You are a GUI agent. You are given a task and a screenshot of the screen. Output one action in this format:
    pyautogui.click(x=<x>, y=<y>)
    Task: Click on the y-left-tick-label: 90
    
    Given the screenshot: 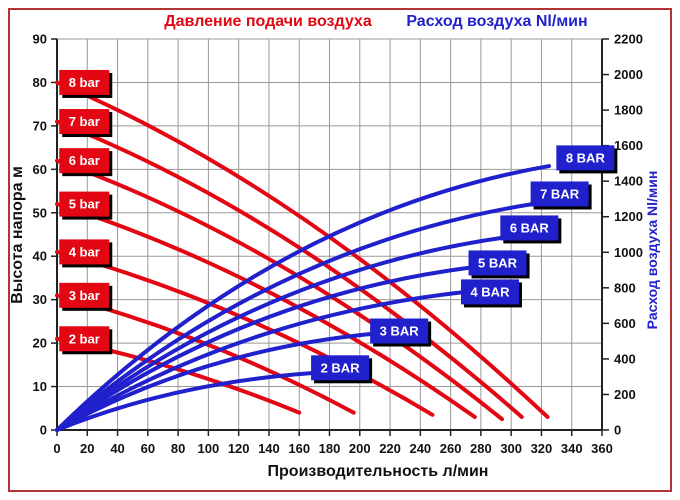 What is the action you would take?
    pyautogui.click(x=40, y=39)
    